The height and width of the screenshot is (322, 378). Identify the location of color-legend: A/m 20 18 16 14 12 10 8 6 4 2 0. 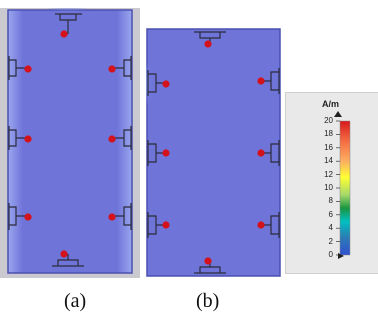
(331, 183).